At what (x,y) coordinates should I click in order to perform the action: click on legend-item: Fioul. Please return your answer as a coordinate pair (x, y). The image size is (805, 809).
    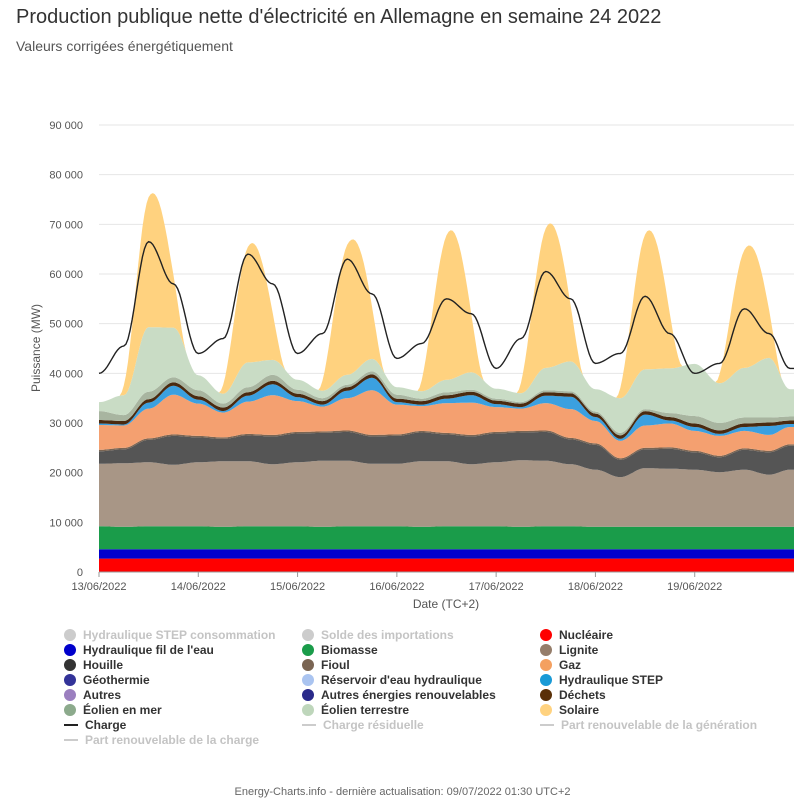
    Looking at the image, I should click on (326, 665).